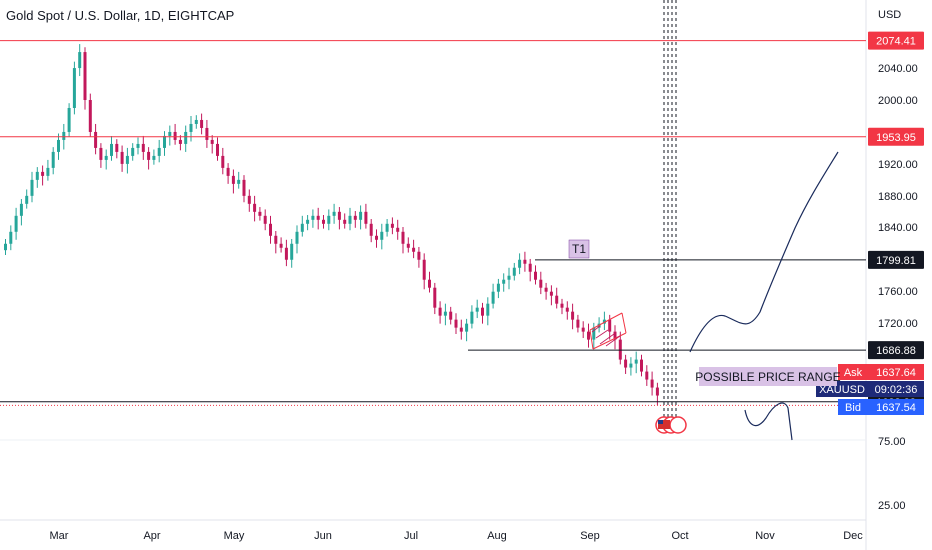 This screenshot has width=932, height=550. I want to click on symbol-value: 09:02:36, so click(896, 390).